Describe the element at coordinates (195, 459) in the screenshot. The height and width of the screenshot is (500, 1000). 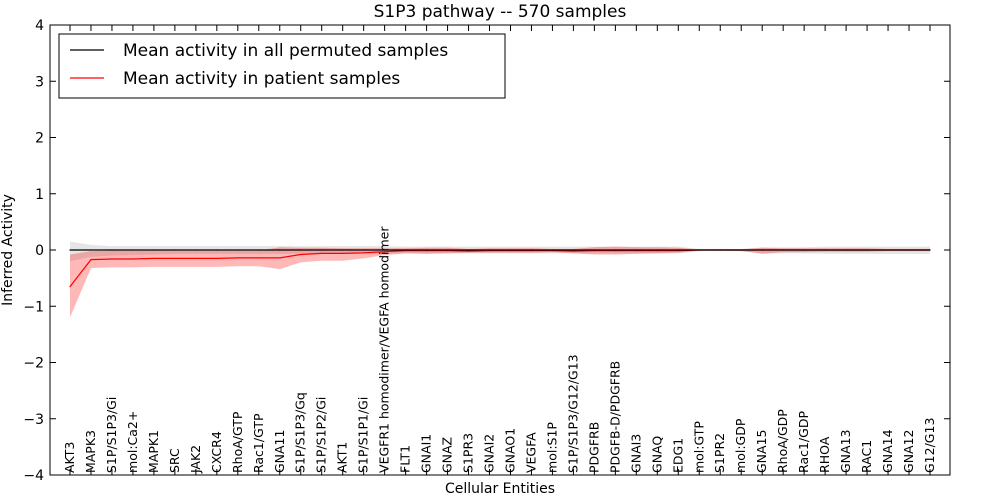
I see `x-tick-label-6: JAK2` at that location.